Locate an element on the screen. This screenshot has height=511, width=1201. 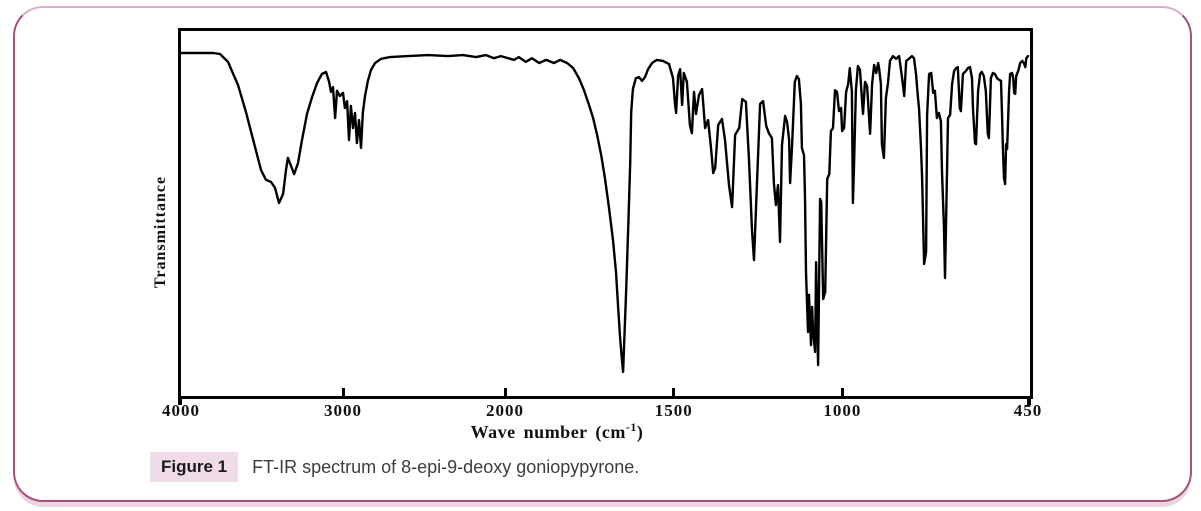
x-tick-label: 1500 is located at coordinates (673, 410).